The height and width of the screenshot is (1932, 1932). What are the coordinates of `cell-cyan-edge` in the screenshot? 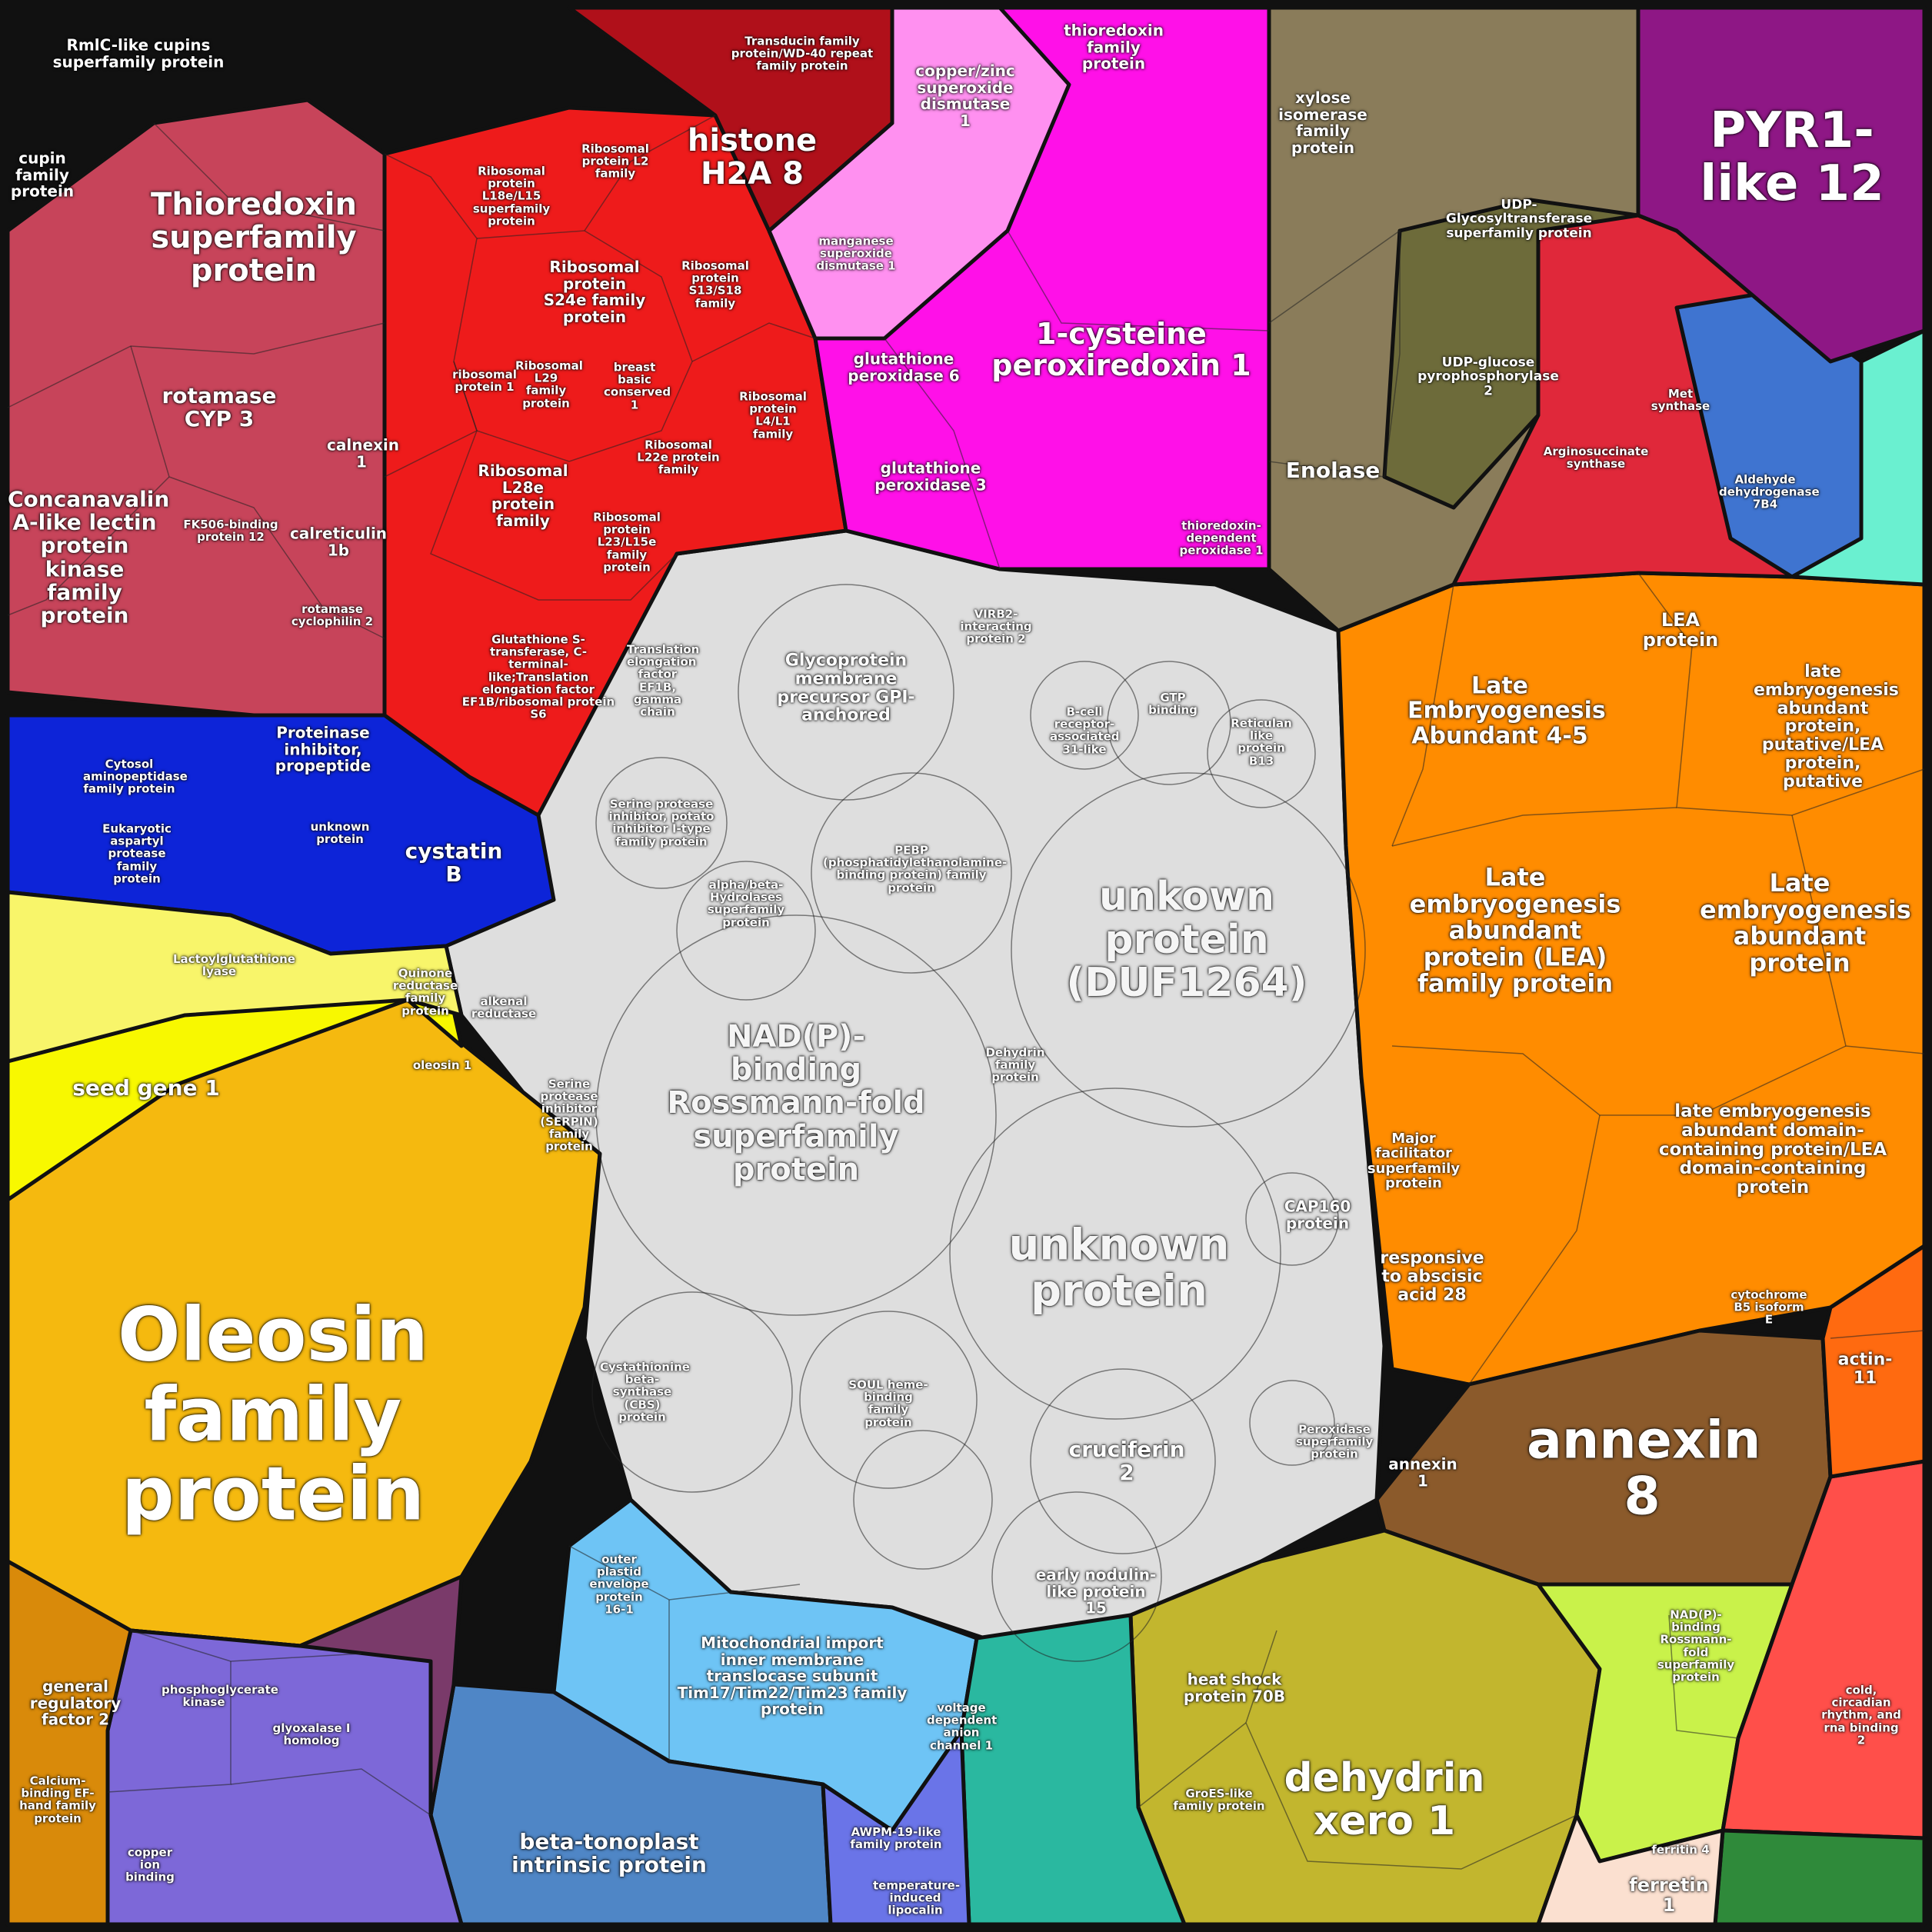 It's located at (1858, 457).